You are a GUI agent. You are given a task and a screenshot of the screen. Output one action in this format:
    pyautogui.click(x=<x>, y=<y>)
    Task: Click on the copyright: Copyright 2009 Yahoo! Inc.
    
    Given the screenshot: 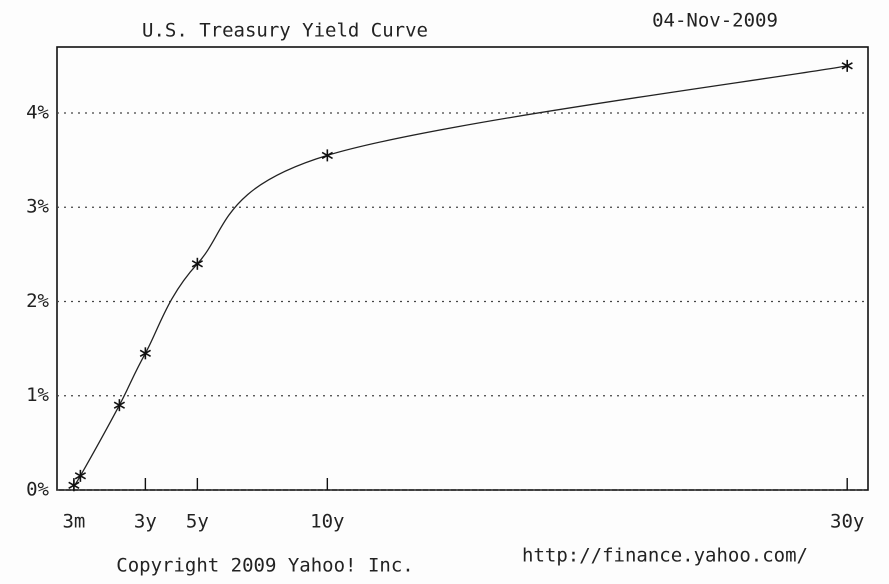 What is the action you would take?
    pyautogui.click(x=264, y=566)
    